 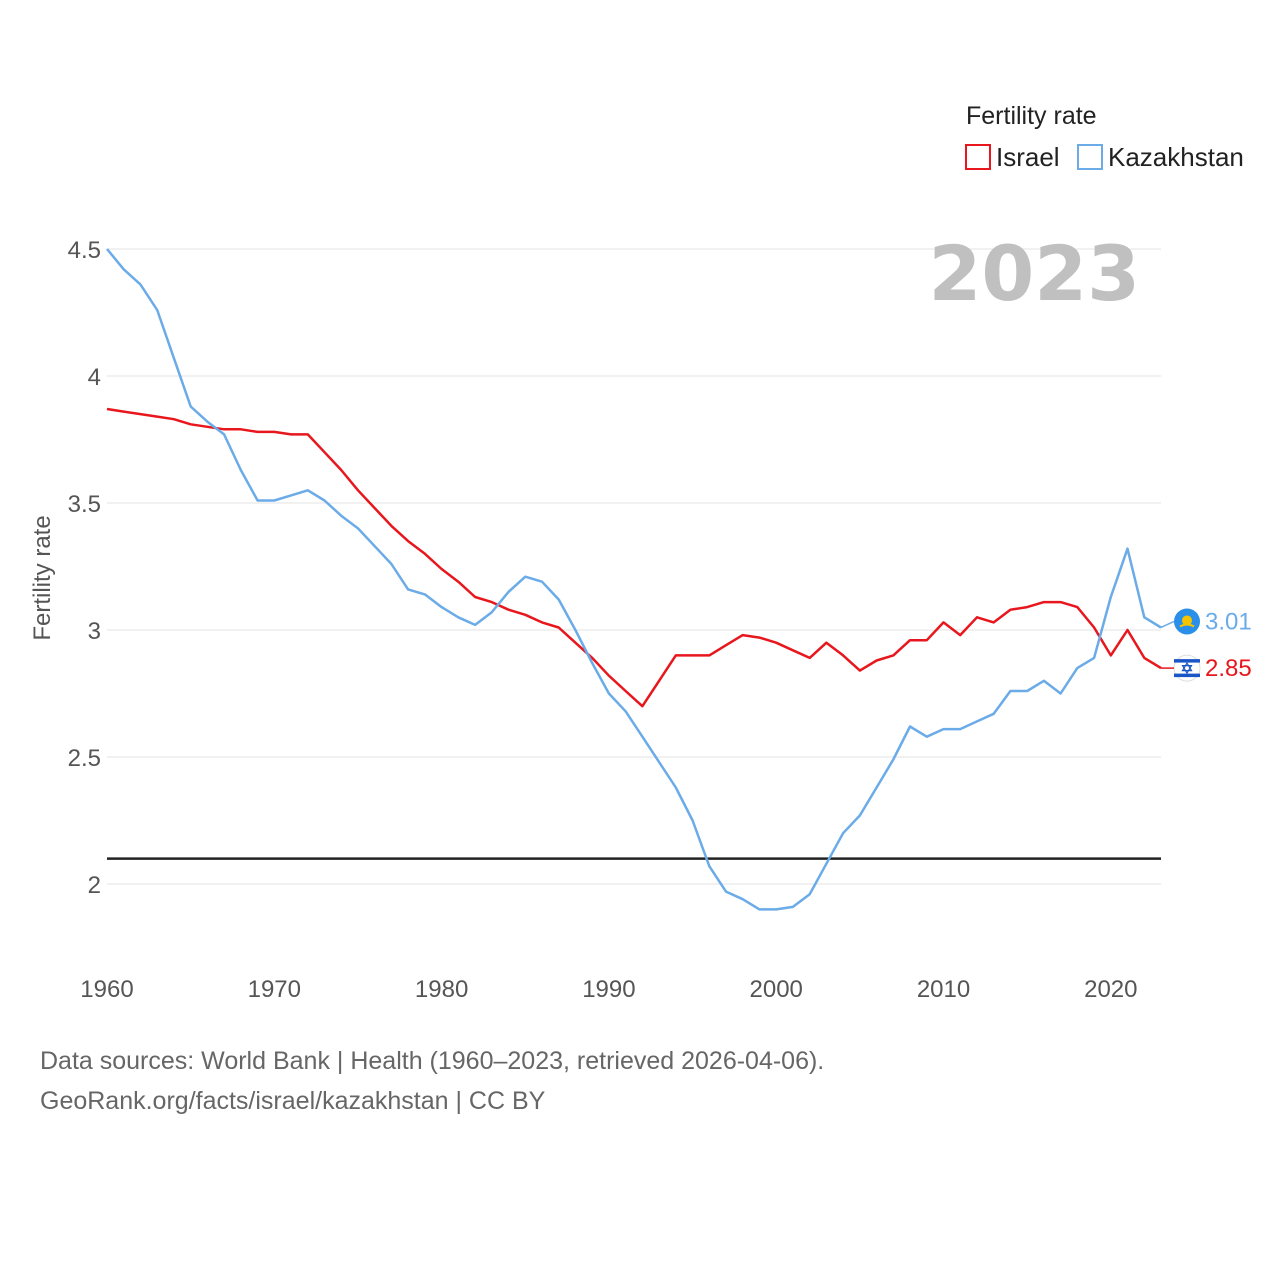 What do you see at coordinates (84, 504) in the screenshot?
I see `y-tick-label: 3.5` at bounding box center [84, 504].